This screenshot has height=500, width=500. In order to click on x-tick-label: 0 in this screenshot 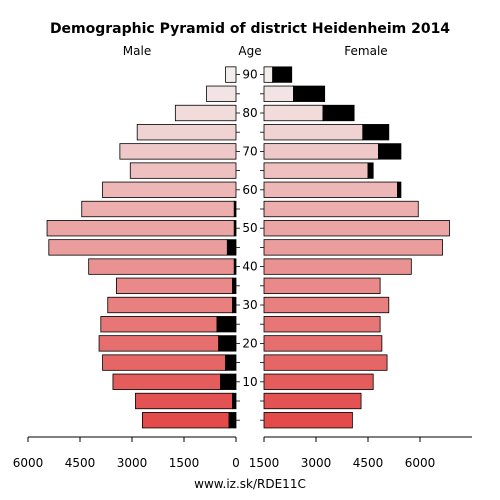, I will do `click(236, 463)`.